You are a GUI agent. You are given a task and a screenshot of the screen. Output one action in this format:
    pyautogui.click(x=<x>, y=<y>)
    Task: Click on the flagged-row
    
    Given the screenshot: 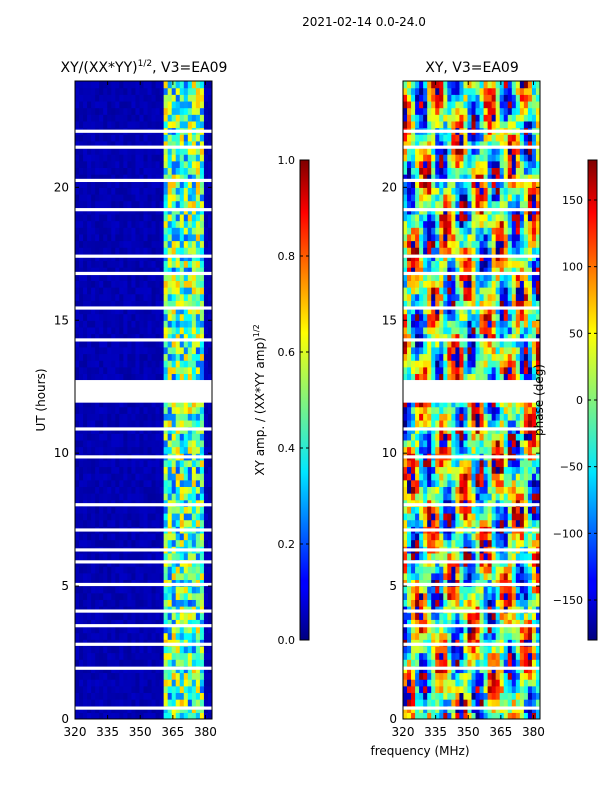 What is the action you would take?
    pyautogui.click(x=143, y=147)
    